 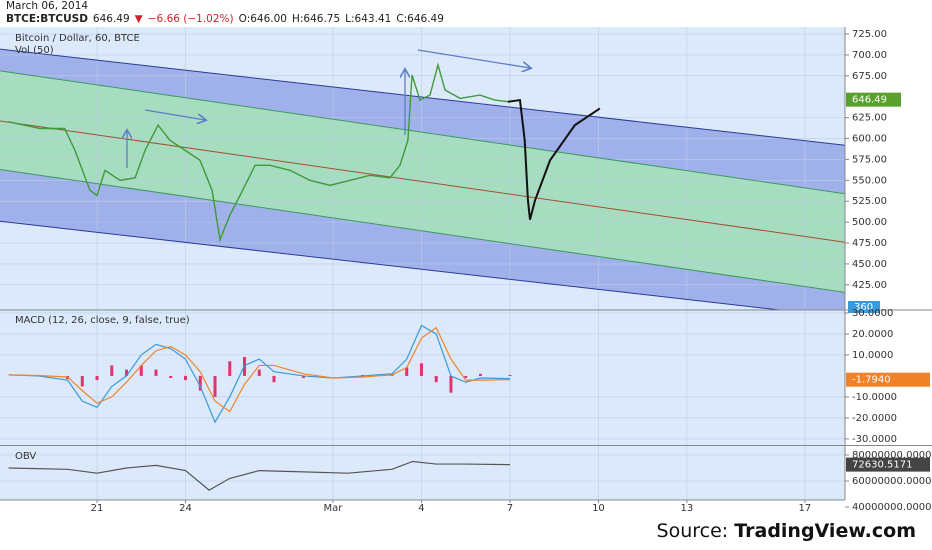 What do you see at coordinates (368, 19) in the screenshot?
I see `low: L:643.41` at bounding box center [368, 19].